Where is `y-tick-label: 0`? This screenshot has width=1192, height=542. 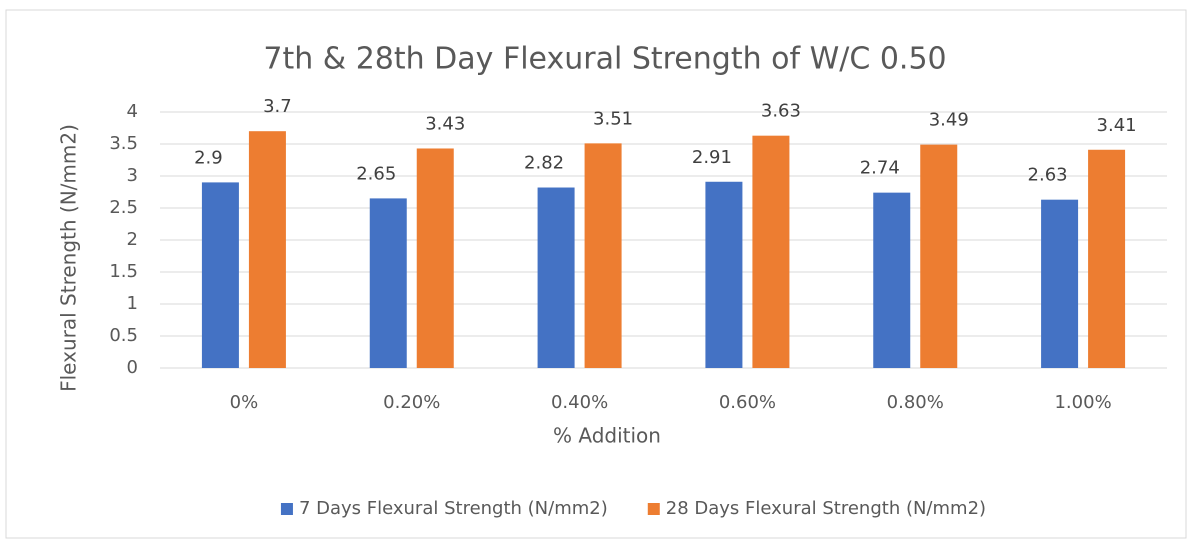
y-tick-label: 0 is located at coordinates (132, 367).